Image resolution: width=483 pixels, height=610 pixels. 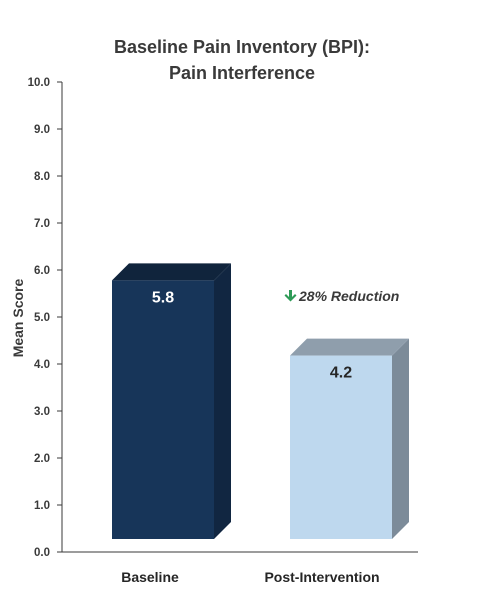 I want to click on y-tick-label: 4.0, so click(x=42, y=365).